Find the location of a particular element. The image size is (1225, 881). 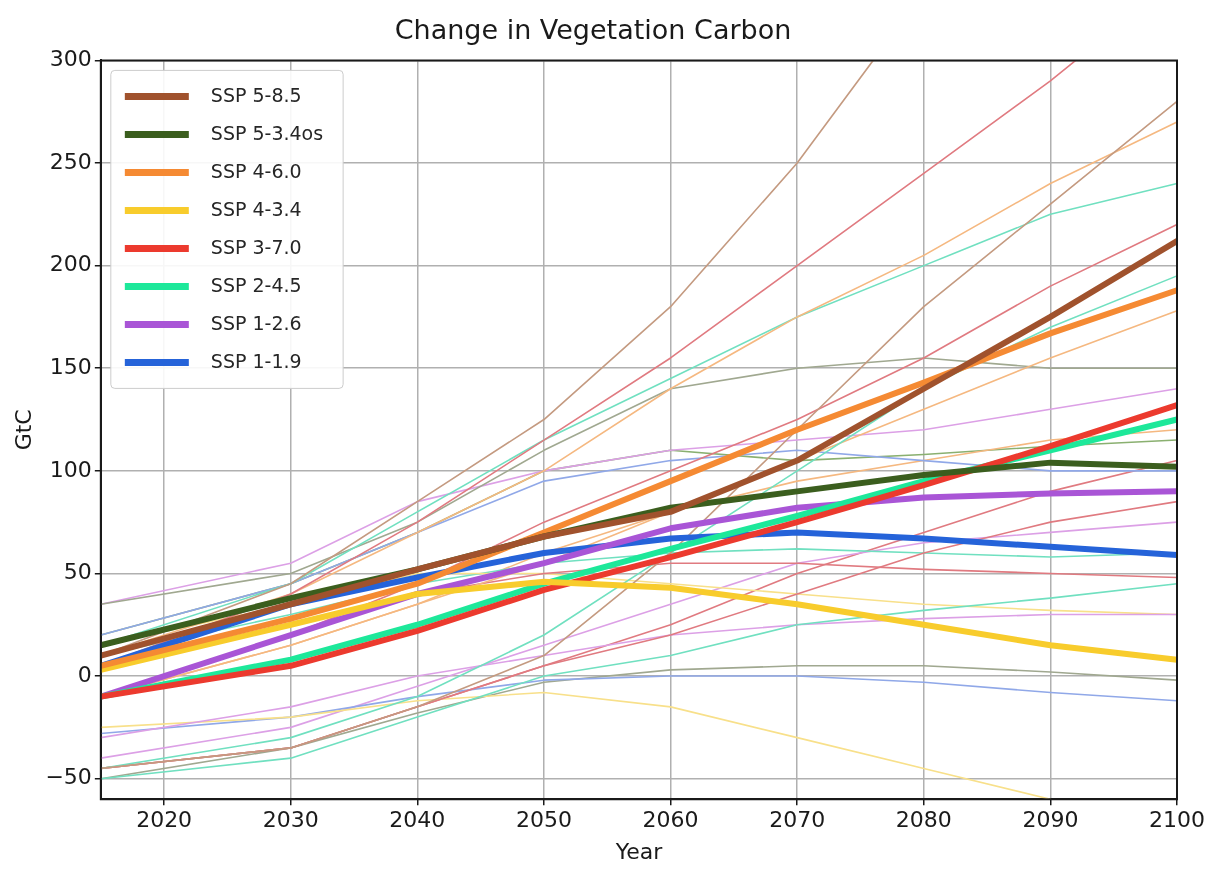

legend-label: SSP 4-3.4 is located at coordinates (256, 209).